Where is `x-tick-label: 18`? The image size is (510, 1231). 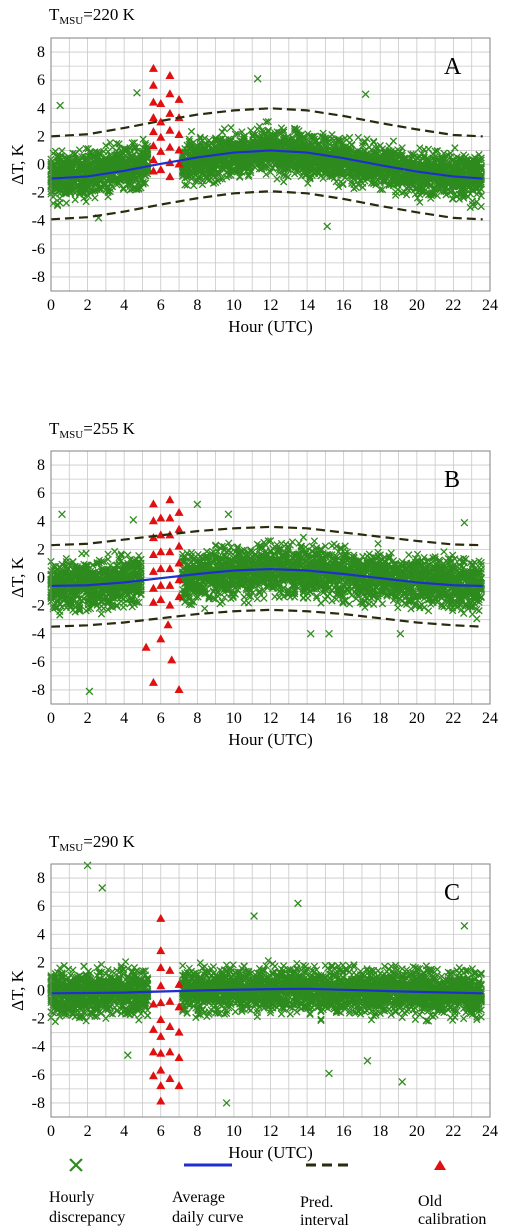
x-tick-label: 18 is located at coordinates (380, 305).